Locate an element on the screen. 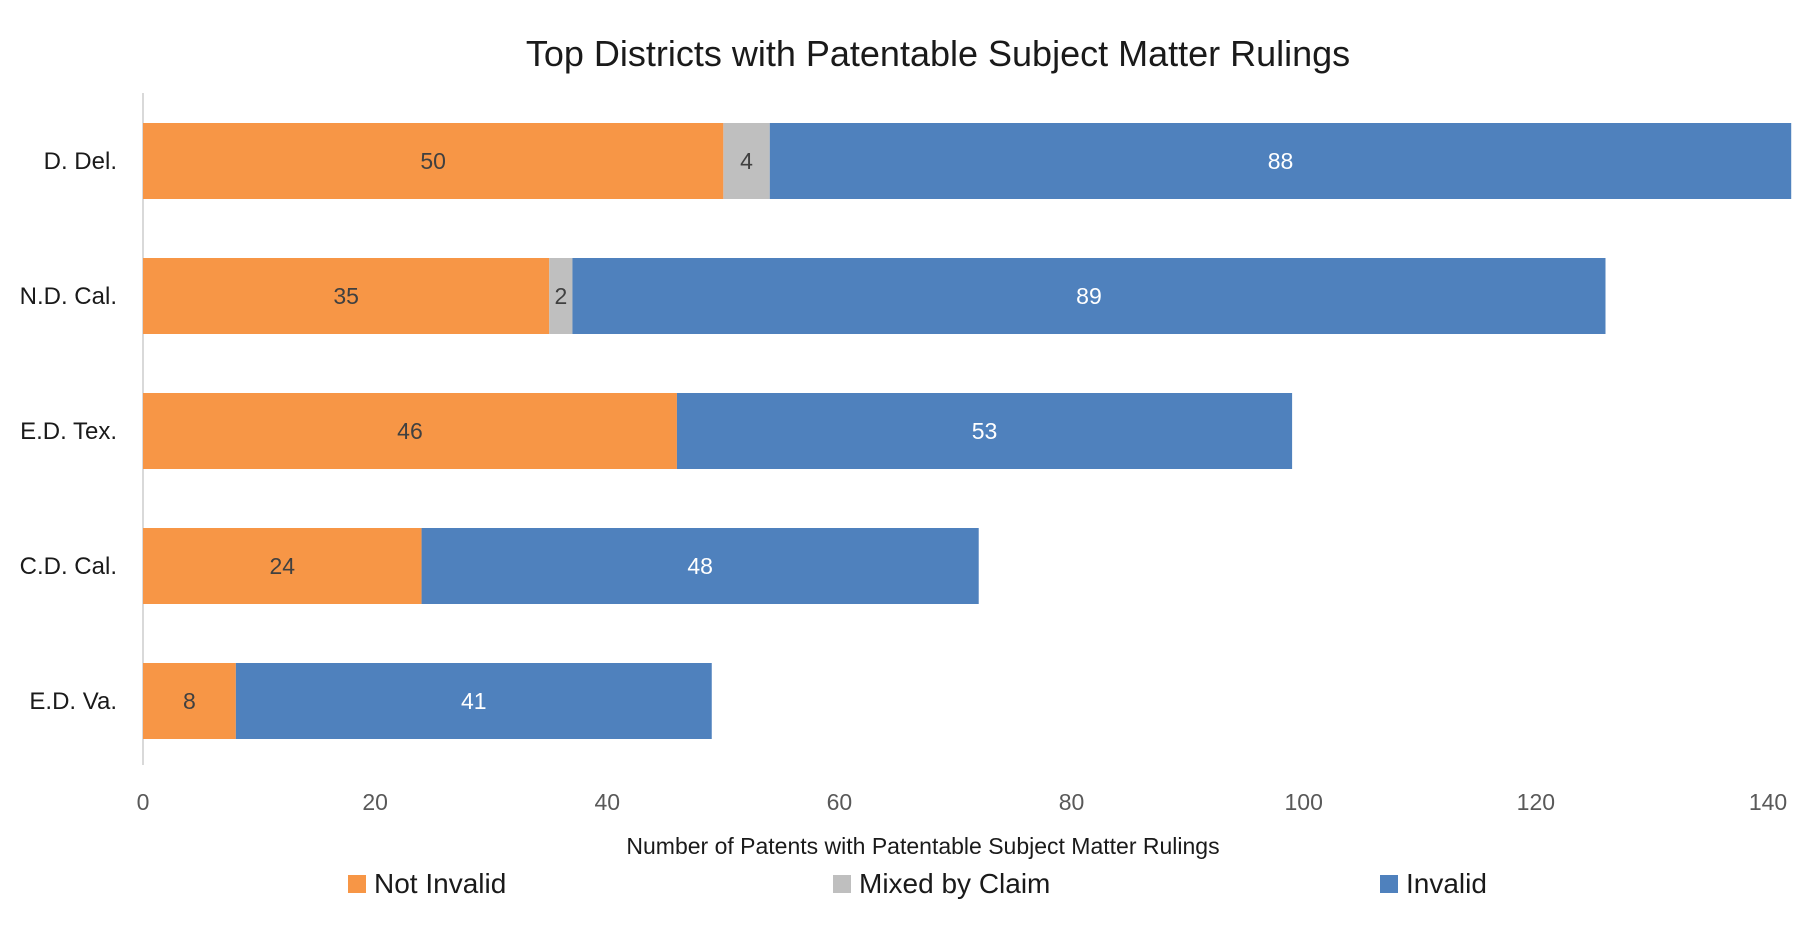 The width and height of the screenshot is (1802, 941). legend-label-not-invalid: Not Invalid is located at coordinates (440, 883).